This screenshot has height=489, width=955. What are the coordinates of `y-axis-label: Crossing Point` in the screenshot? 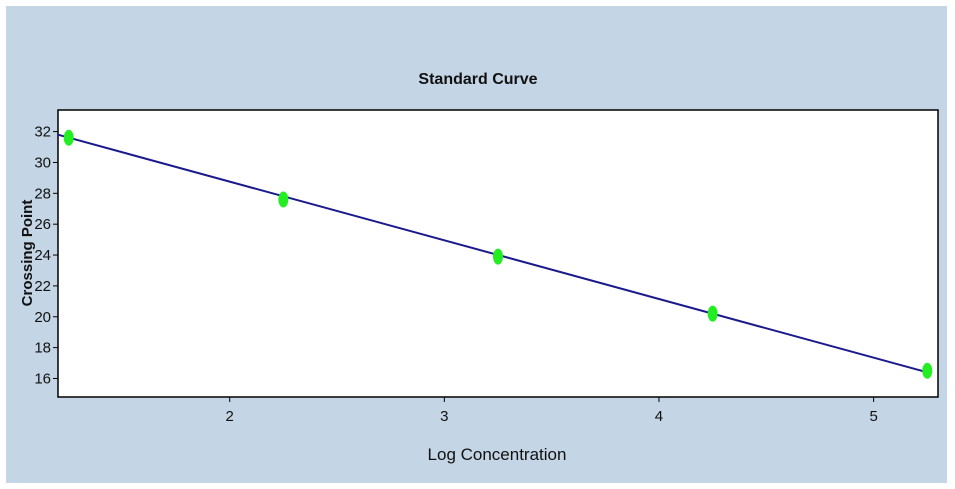 It's located at (27, 253).